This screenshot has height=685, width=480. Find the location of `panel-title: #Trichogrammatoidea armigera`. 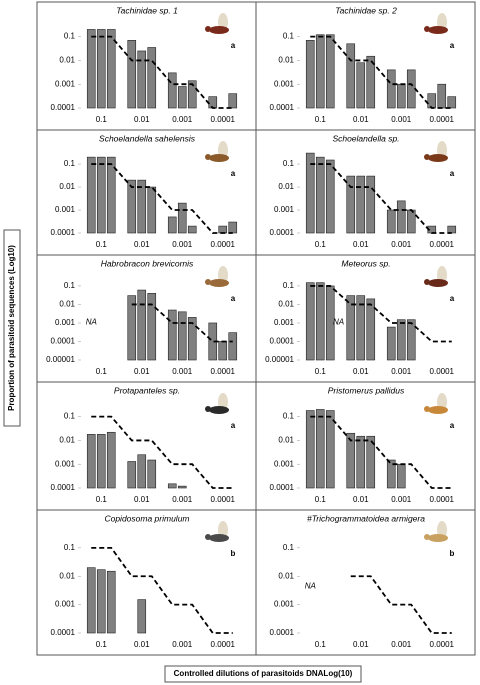

panel-title: #Trichogrammatoidea armigera is located at coordinates (366, 518).